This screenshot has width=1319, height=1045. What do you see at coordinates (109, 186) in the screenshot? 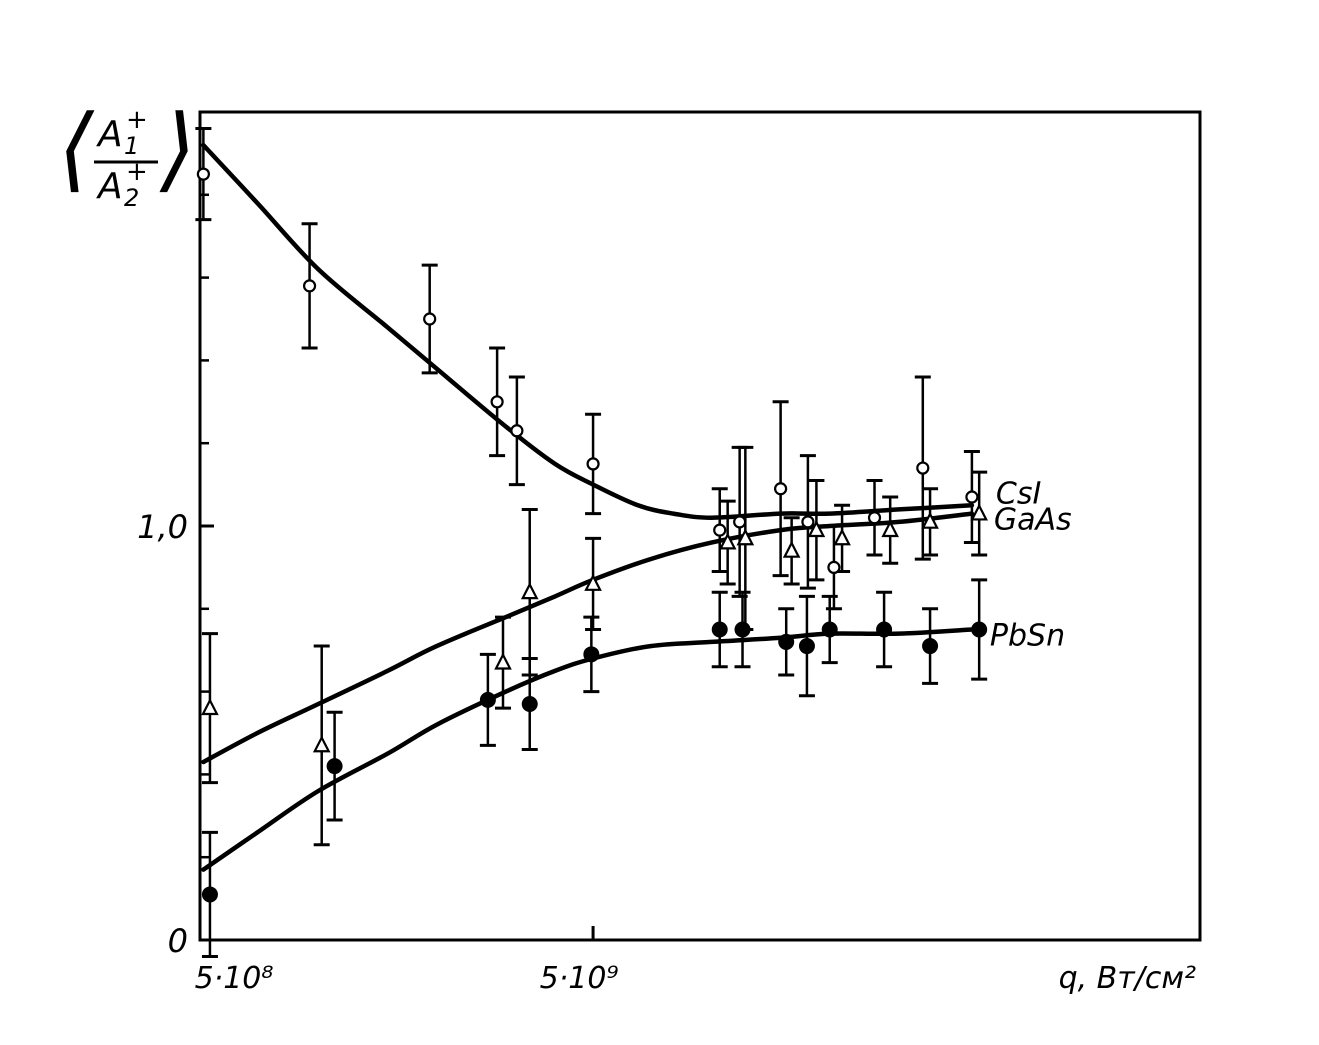
I see `y-label-denominator: A` at bounding box center [109, 186].